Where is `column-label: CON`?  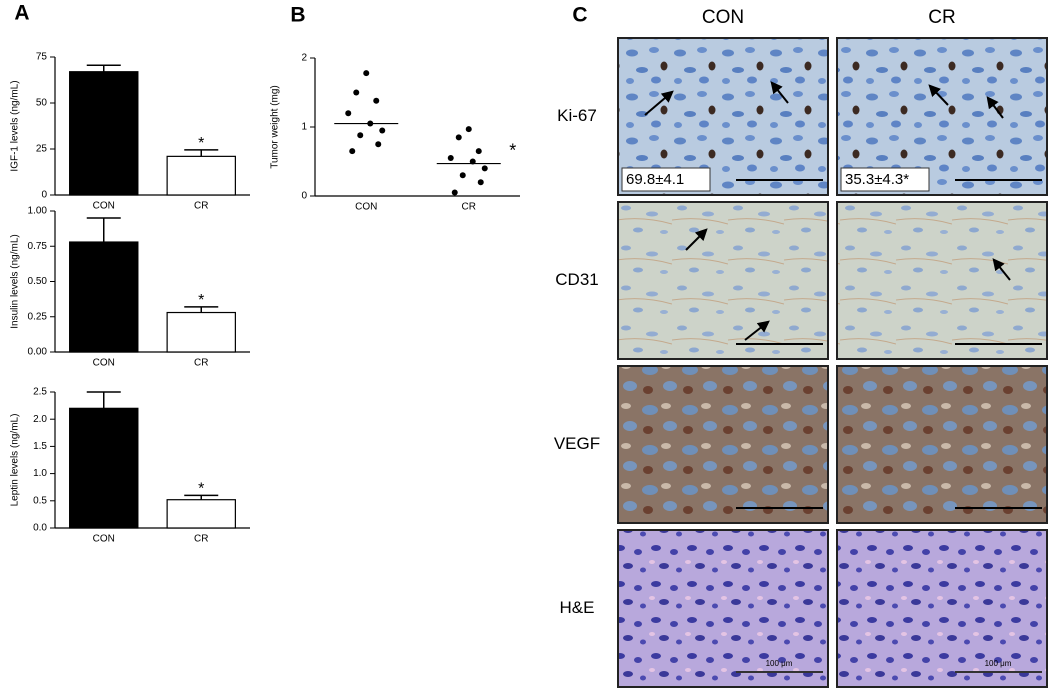 column-label: CON is located at coordinates (723, 17).